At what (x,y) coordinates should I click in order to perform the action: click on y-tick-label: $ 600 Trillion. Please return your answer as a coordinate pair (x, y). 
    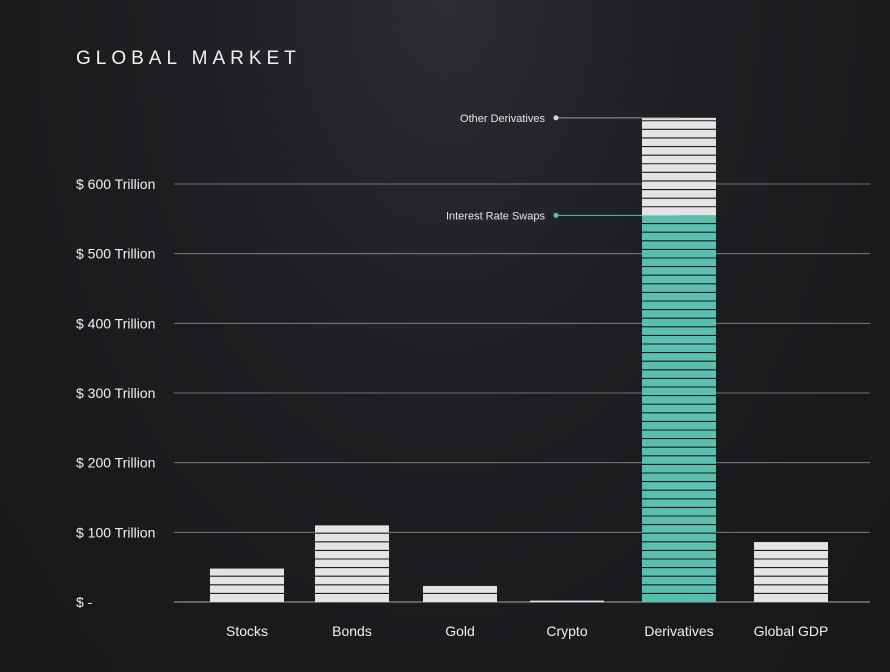
    Looking at the image, I should click on (115, 184).